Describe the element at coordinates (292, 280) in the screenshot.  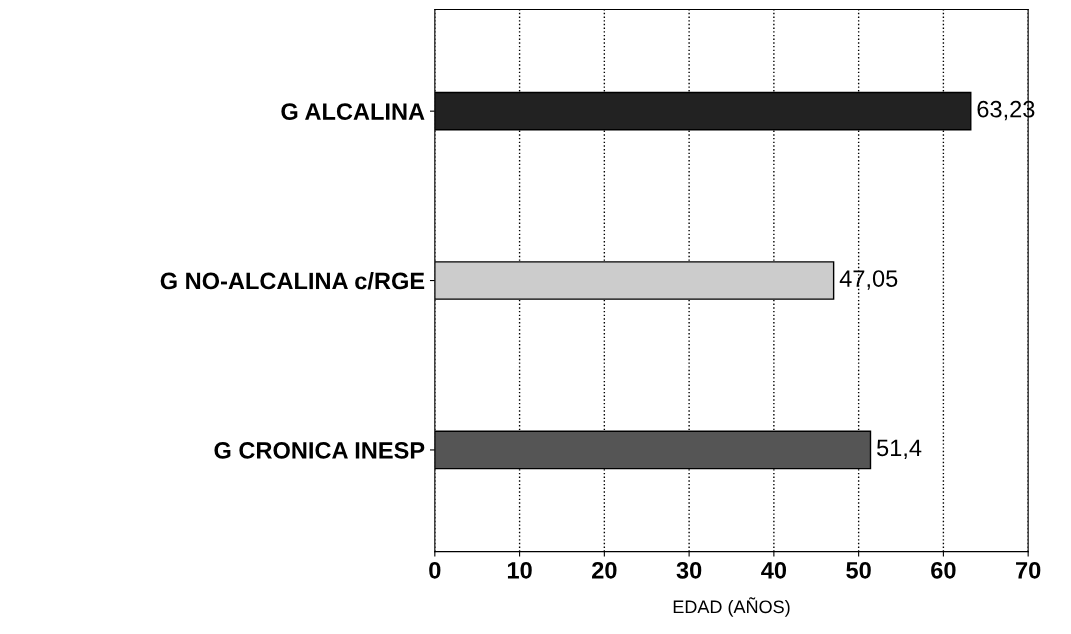
I see `y-tick-label: G NO-ALCALINA c/RGE` at that location.